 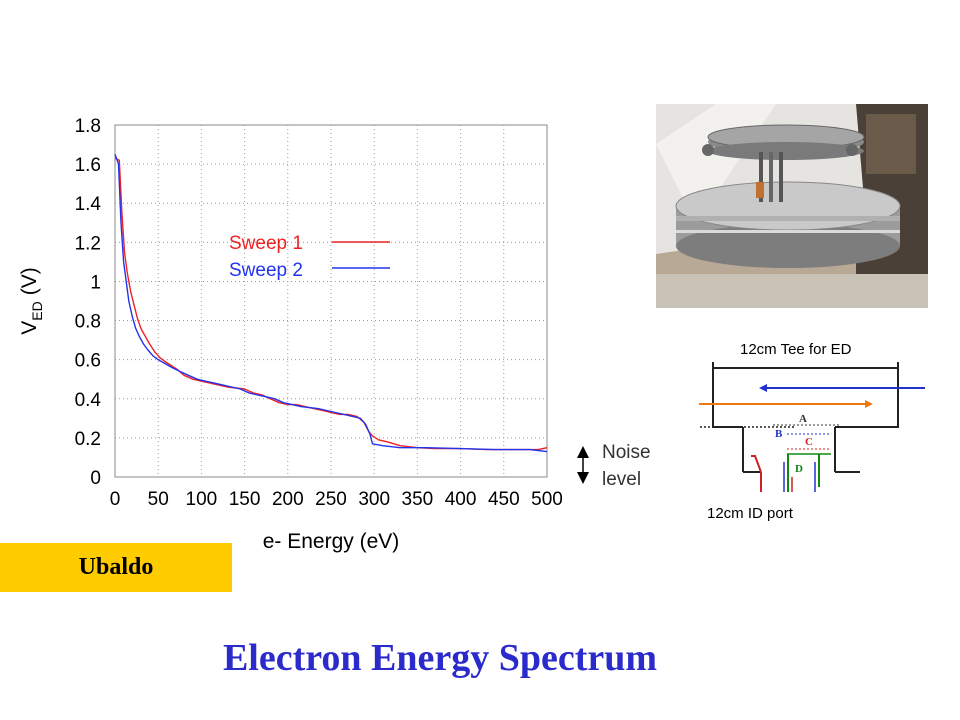 I want to click on x-tick-label: 0, so click(x=115, y=499).